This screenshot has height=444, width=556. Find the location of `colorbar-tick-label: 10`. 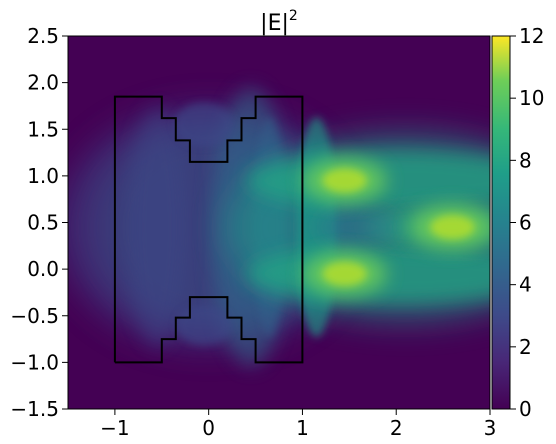

colorbar-tick-label: 10 is located at coordinates (531, 98).